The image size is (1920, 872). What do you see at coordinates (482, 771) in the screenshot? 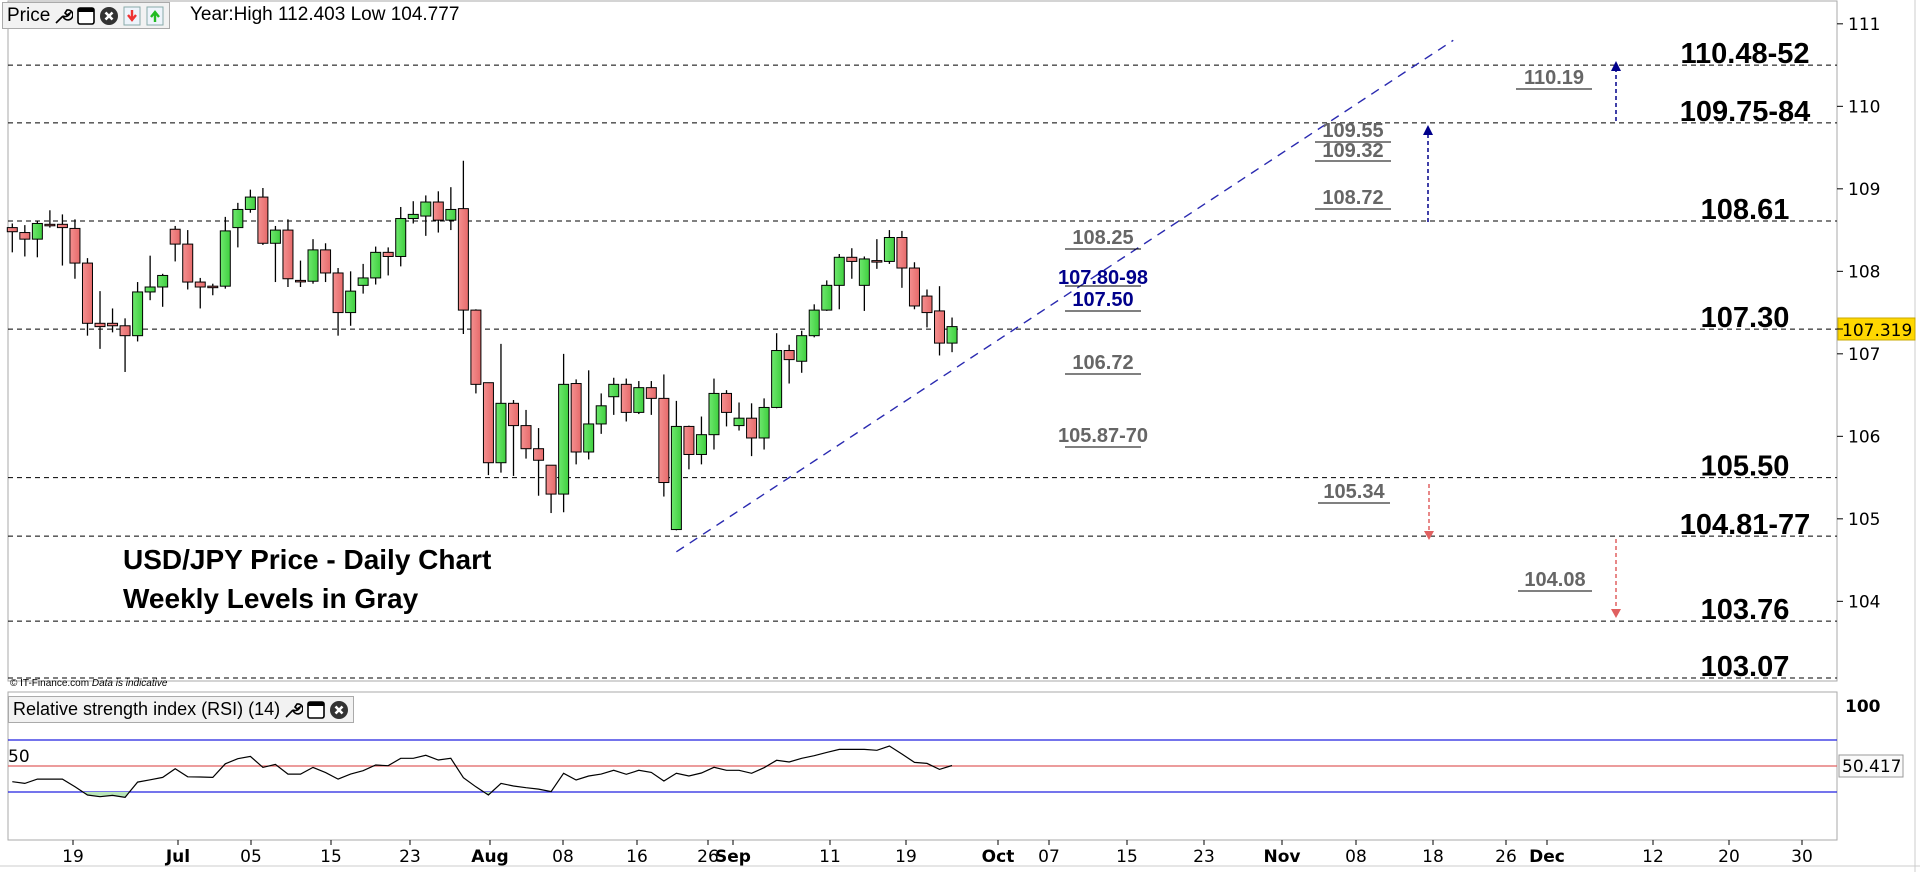
I see `rsi-line` at bounding box center [482, 771].